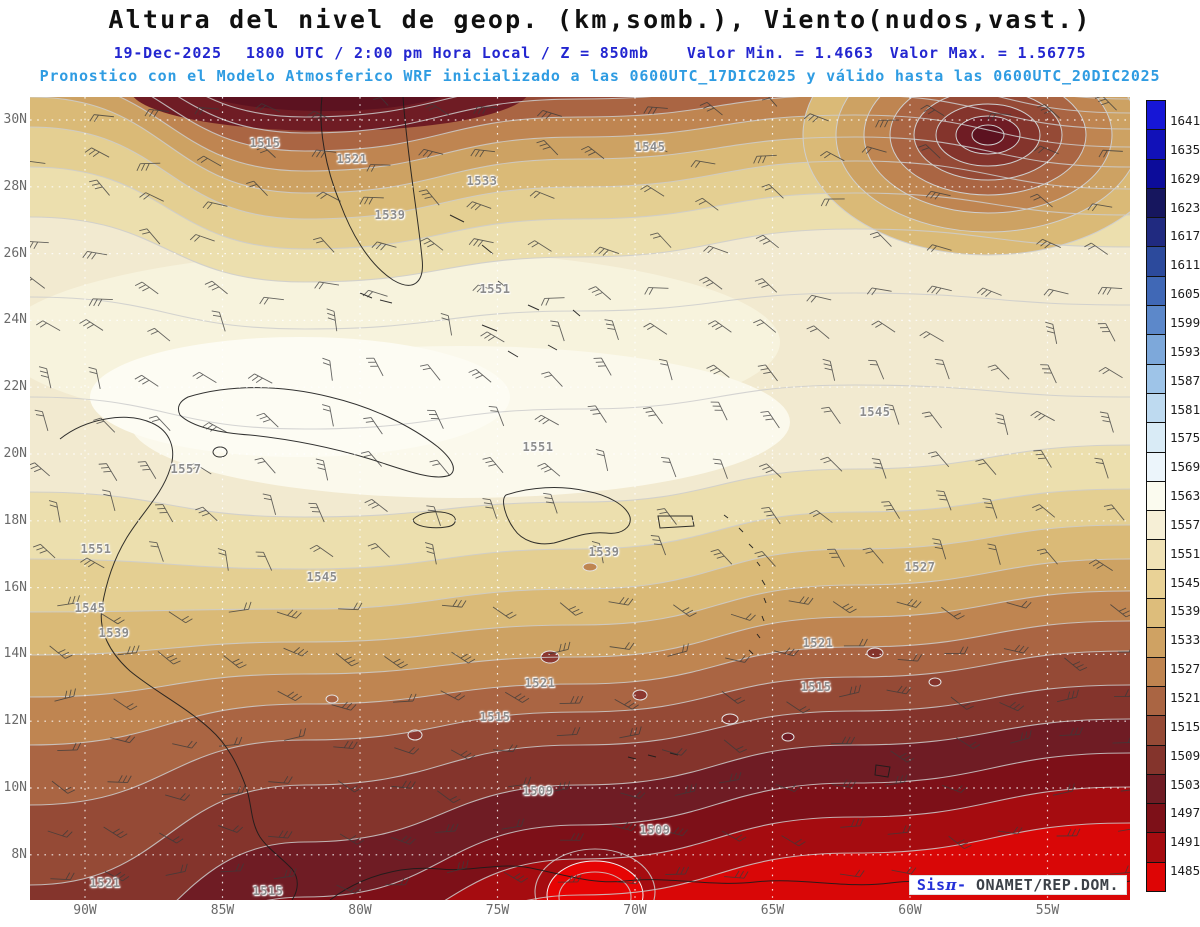  What do you see at coordinates (1185, 322) in the screenshot?
I see `colorbar-value-label: 1599` at bounding box center [1185, 322].